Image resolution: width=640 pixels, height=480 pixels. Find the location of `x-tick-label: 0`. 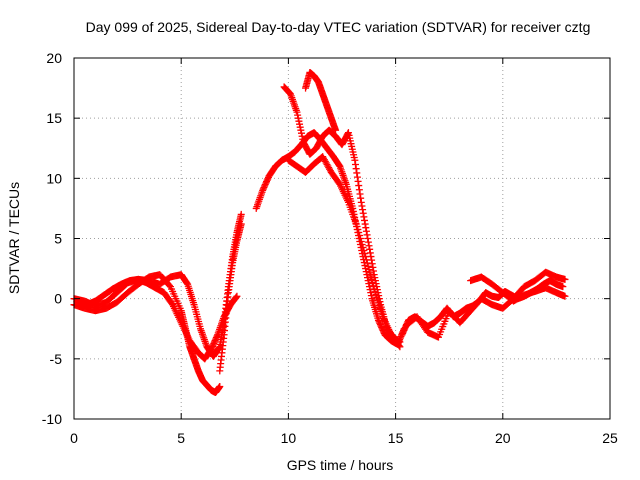

x-tick-label: 0 is located at coordinates (74, 438).